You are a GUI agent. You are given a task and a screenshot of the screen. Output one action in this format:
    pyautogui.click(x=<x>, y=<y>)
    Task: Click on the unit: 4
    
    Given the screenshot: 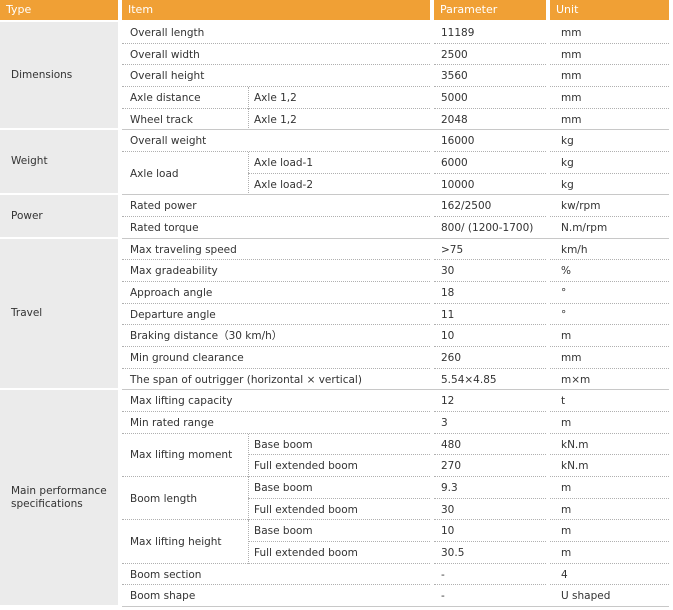 What is the action you would take?
    pyautogui.click(x=564, y=574)
    